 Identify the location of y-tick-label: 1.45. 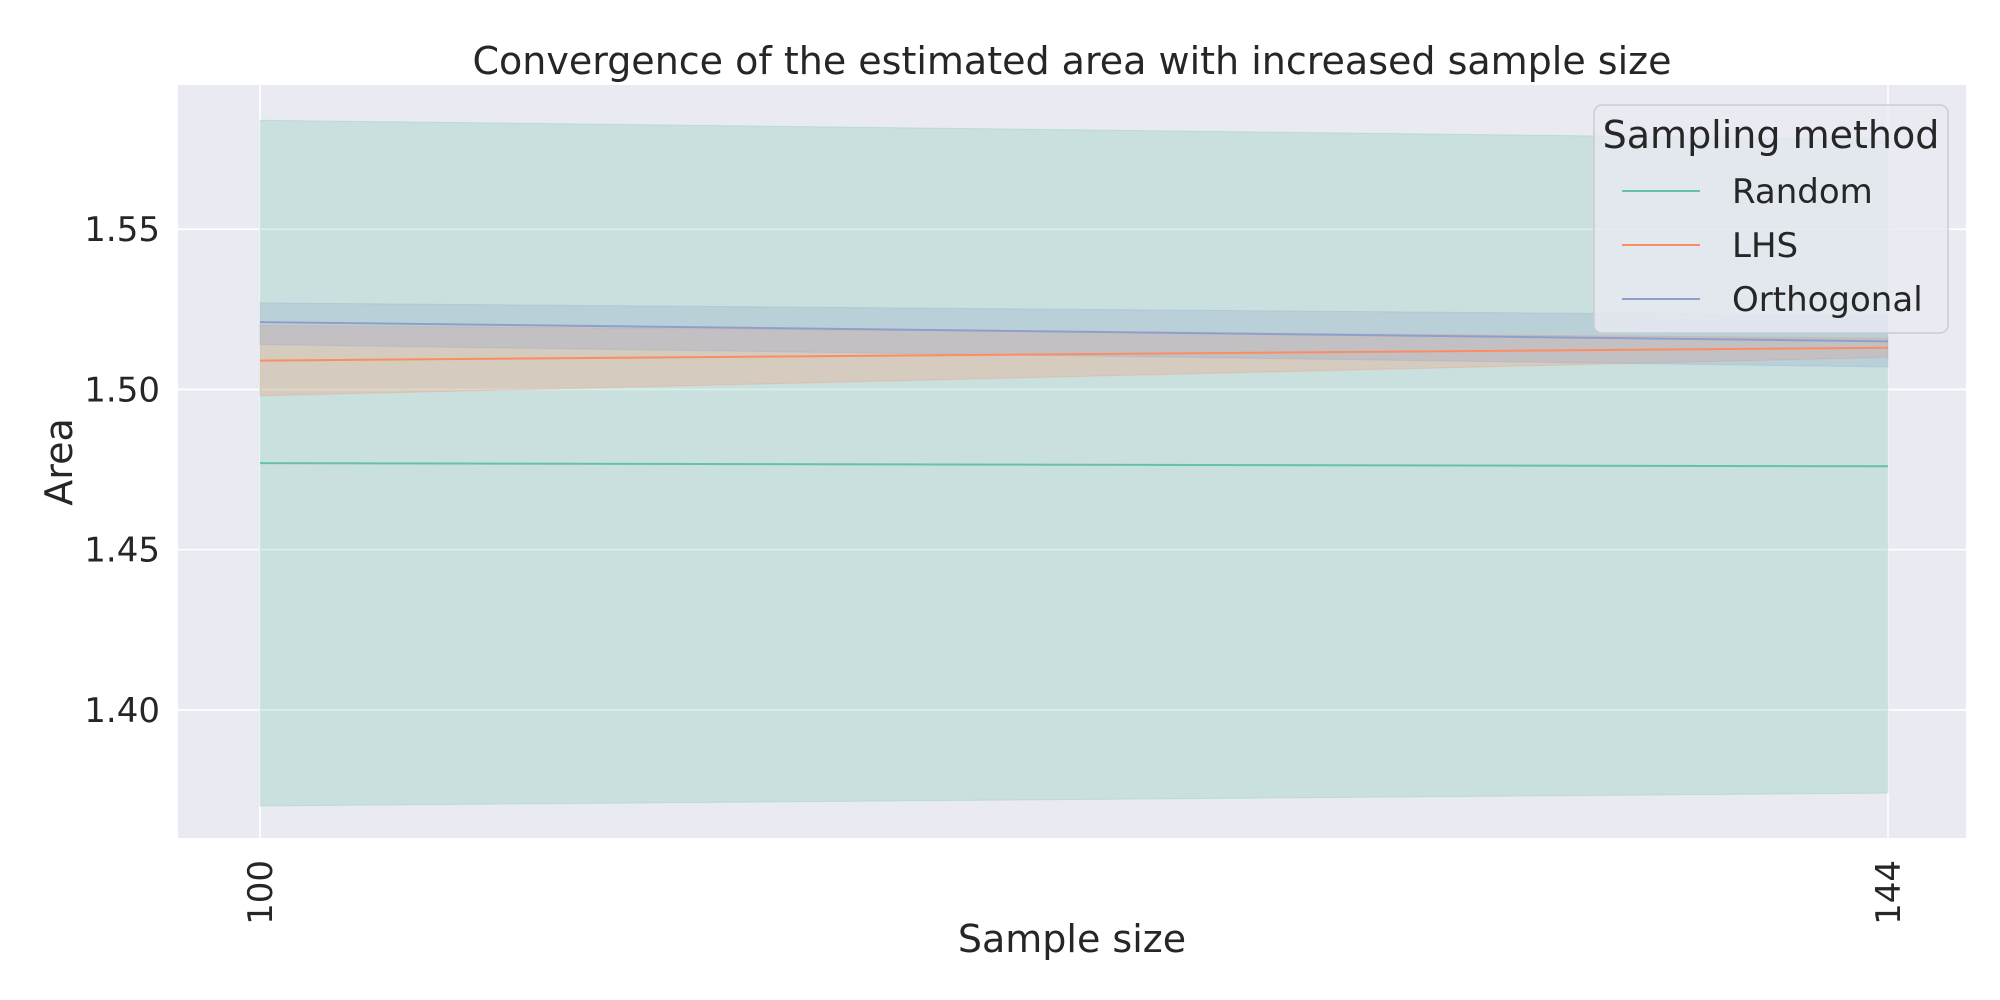
(122, 551).